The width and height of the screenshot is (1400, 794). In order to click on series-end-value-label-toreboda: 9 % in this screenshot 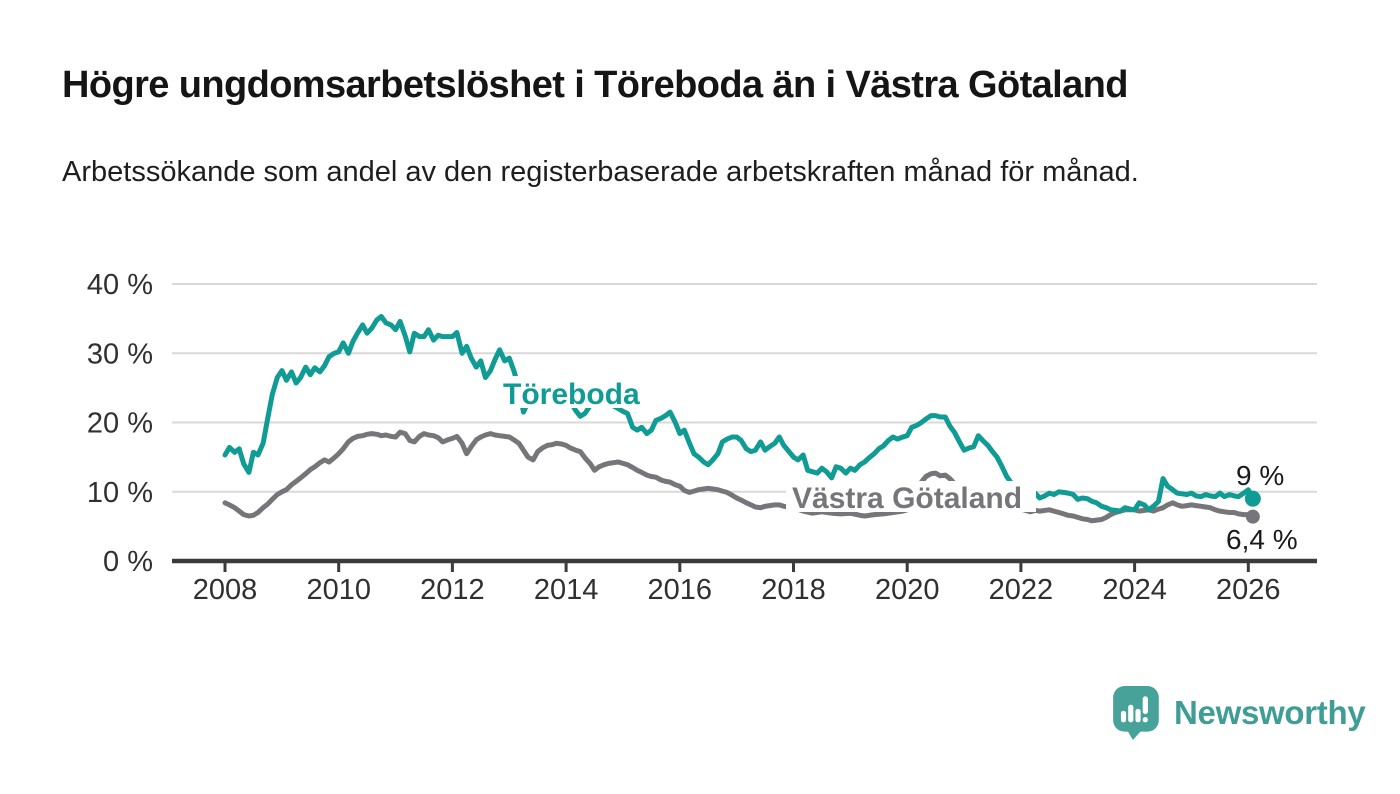, I will do `click(1260, 475)`.